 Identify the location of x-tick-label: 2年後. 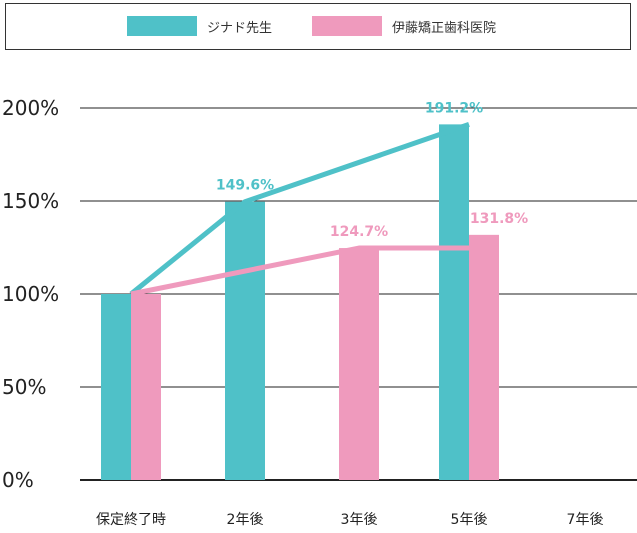
(245, 520).